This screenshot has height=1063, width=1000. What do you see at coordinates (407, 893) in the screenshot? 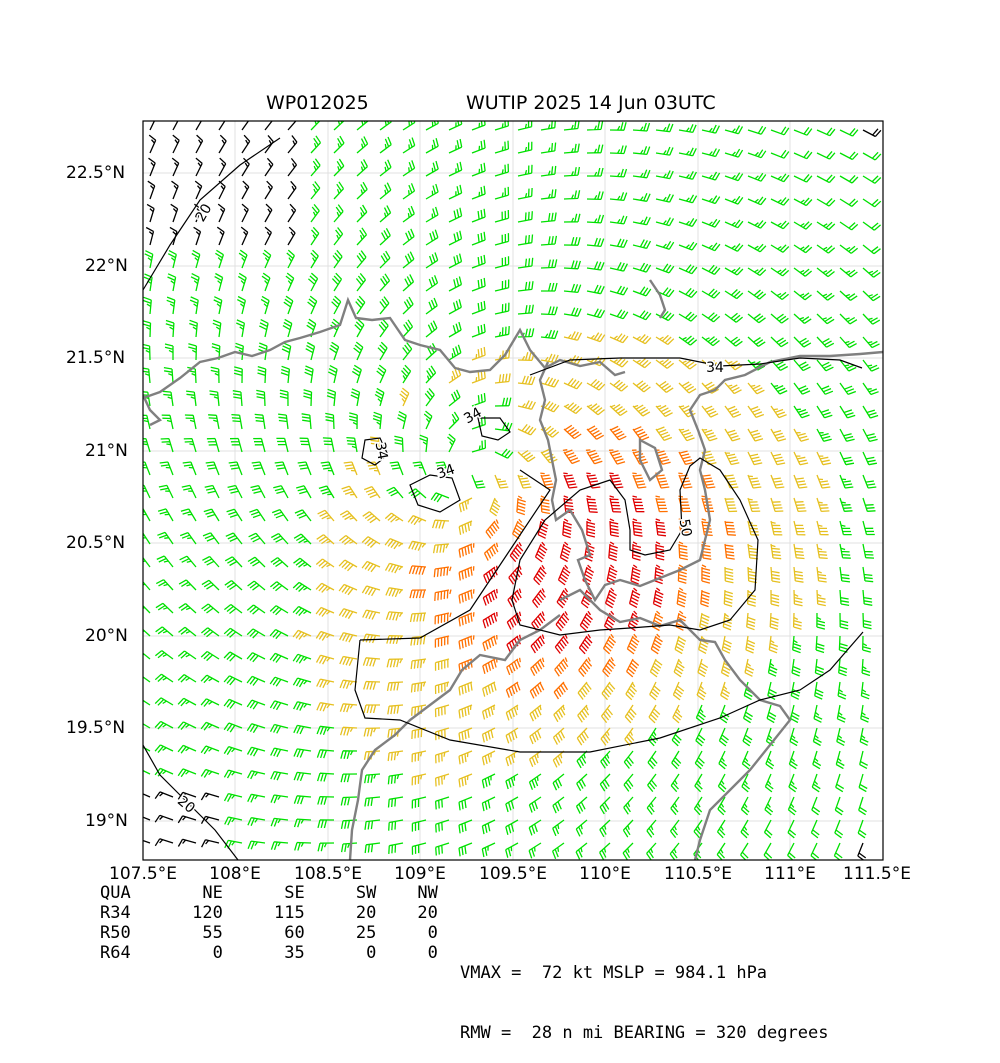
I see `radius-value: NW` at bounding box center [407, 893].